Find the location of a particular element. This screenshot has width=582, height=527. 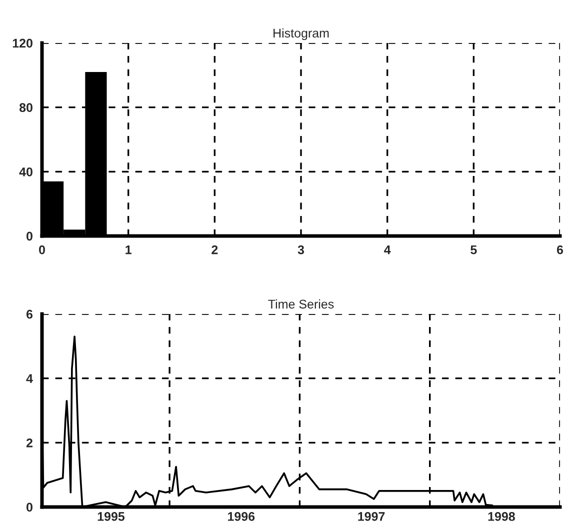

x-tick-label: 1995 is located at coordinates (111, 516).